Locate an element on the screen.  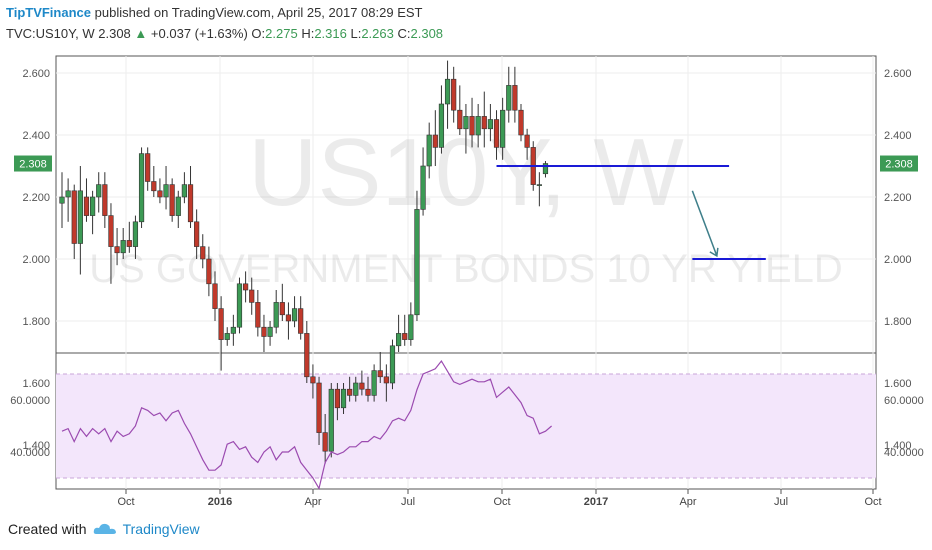
footer: Created with TradingView is located at coordinates (104, 529).